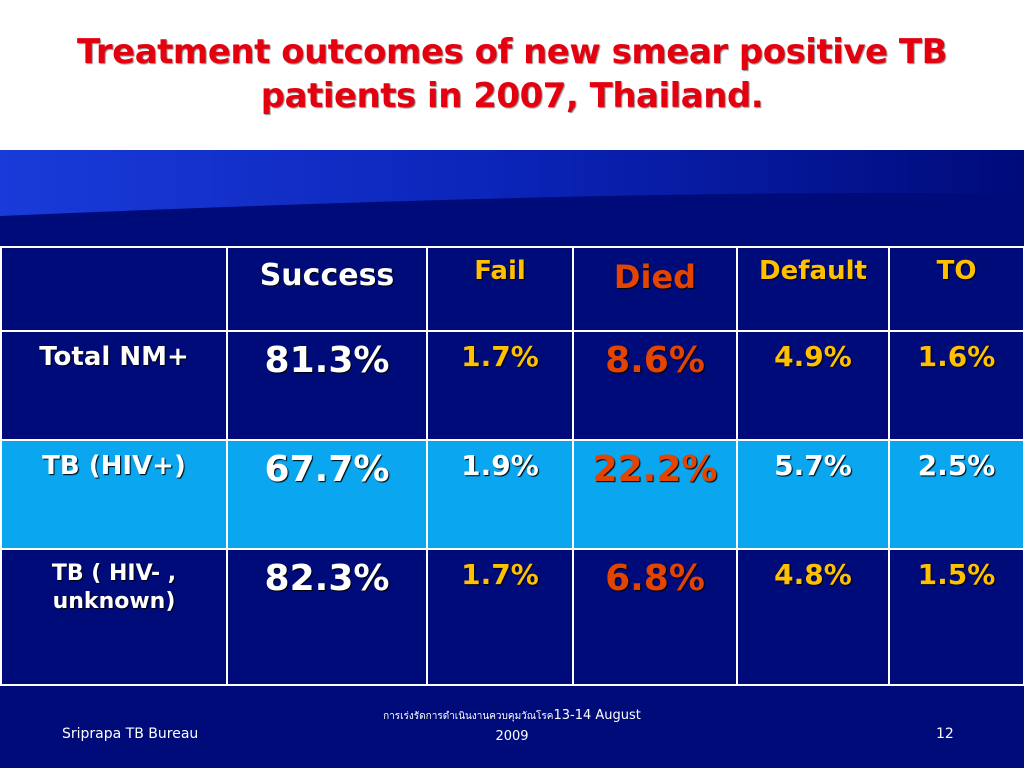 The image size is (1024, 768). What do you see at coordinates (655, 289) in the screenshot?
I see `header-died: Died` at bounding box center [655, 289].